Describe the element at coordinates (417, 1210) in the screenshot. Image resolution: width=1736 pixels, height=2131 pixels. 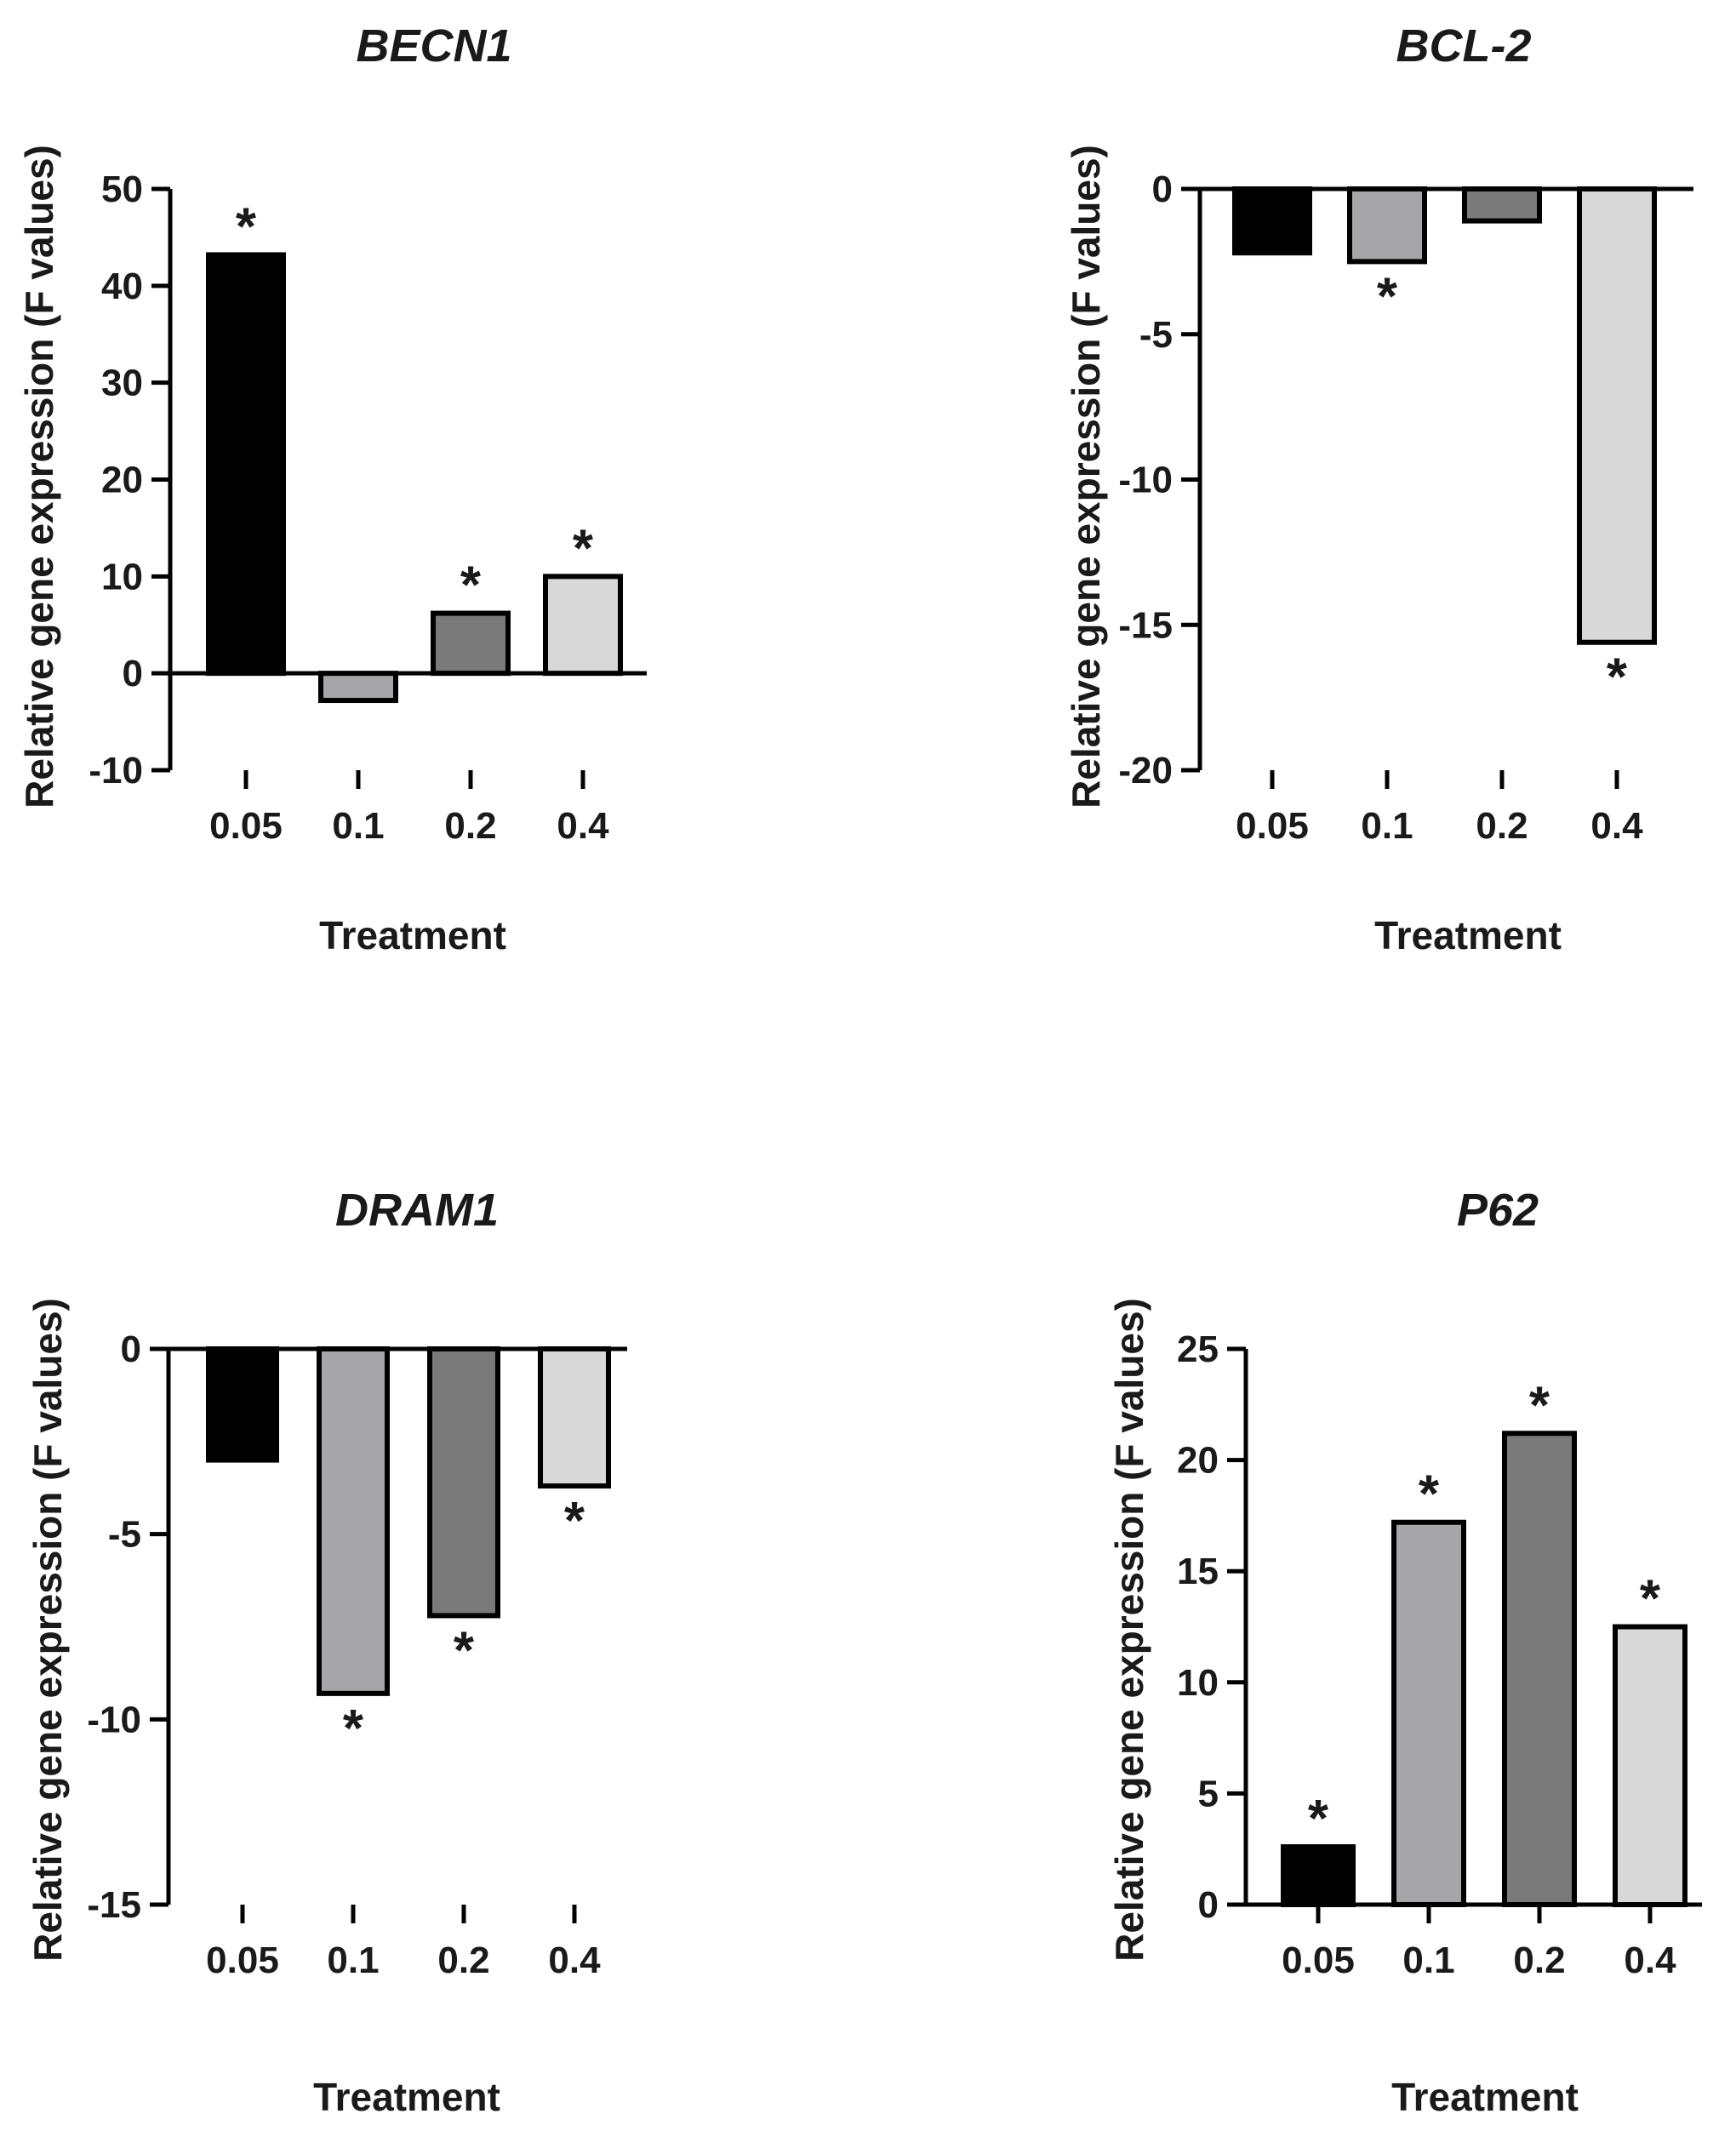
I see `chart-title: DRAM1` at that location.